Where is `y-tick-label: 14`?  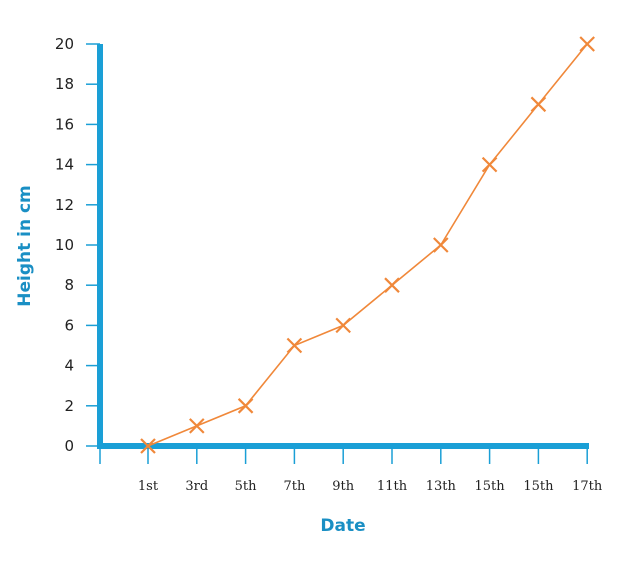 y-tick-label: 14 is located at coordinates (64, 165).